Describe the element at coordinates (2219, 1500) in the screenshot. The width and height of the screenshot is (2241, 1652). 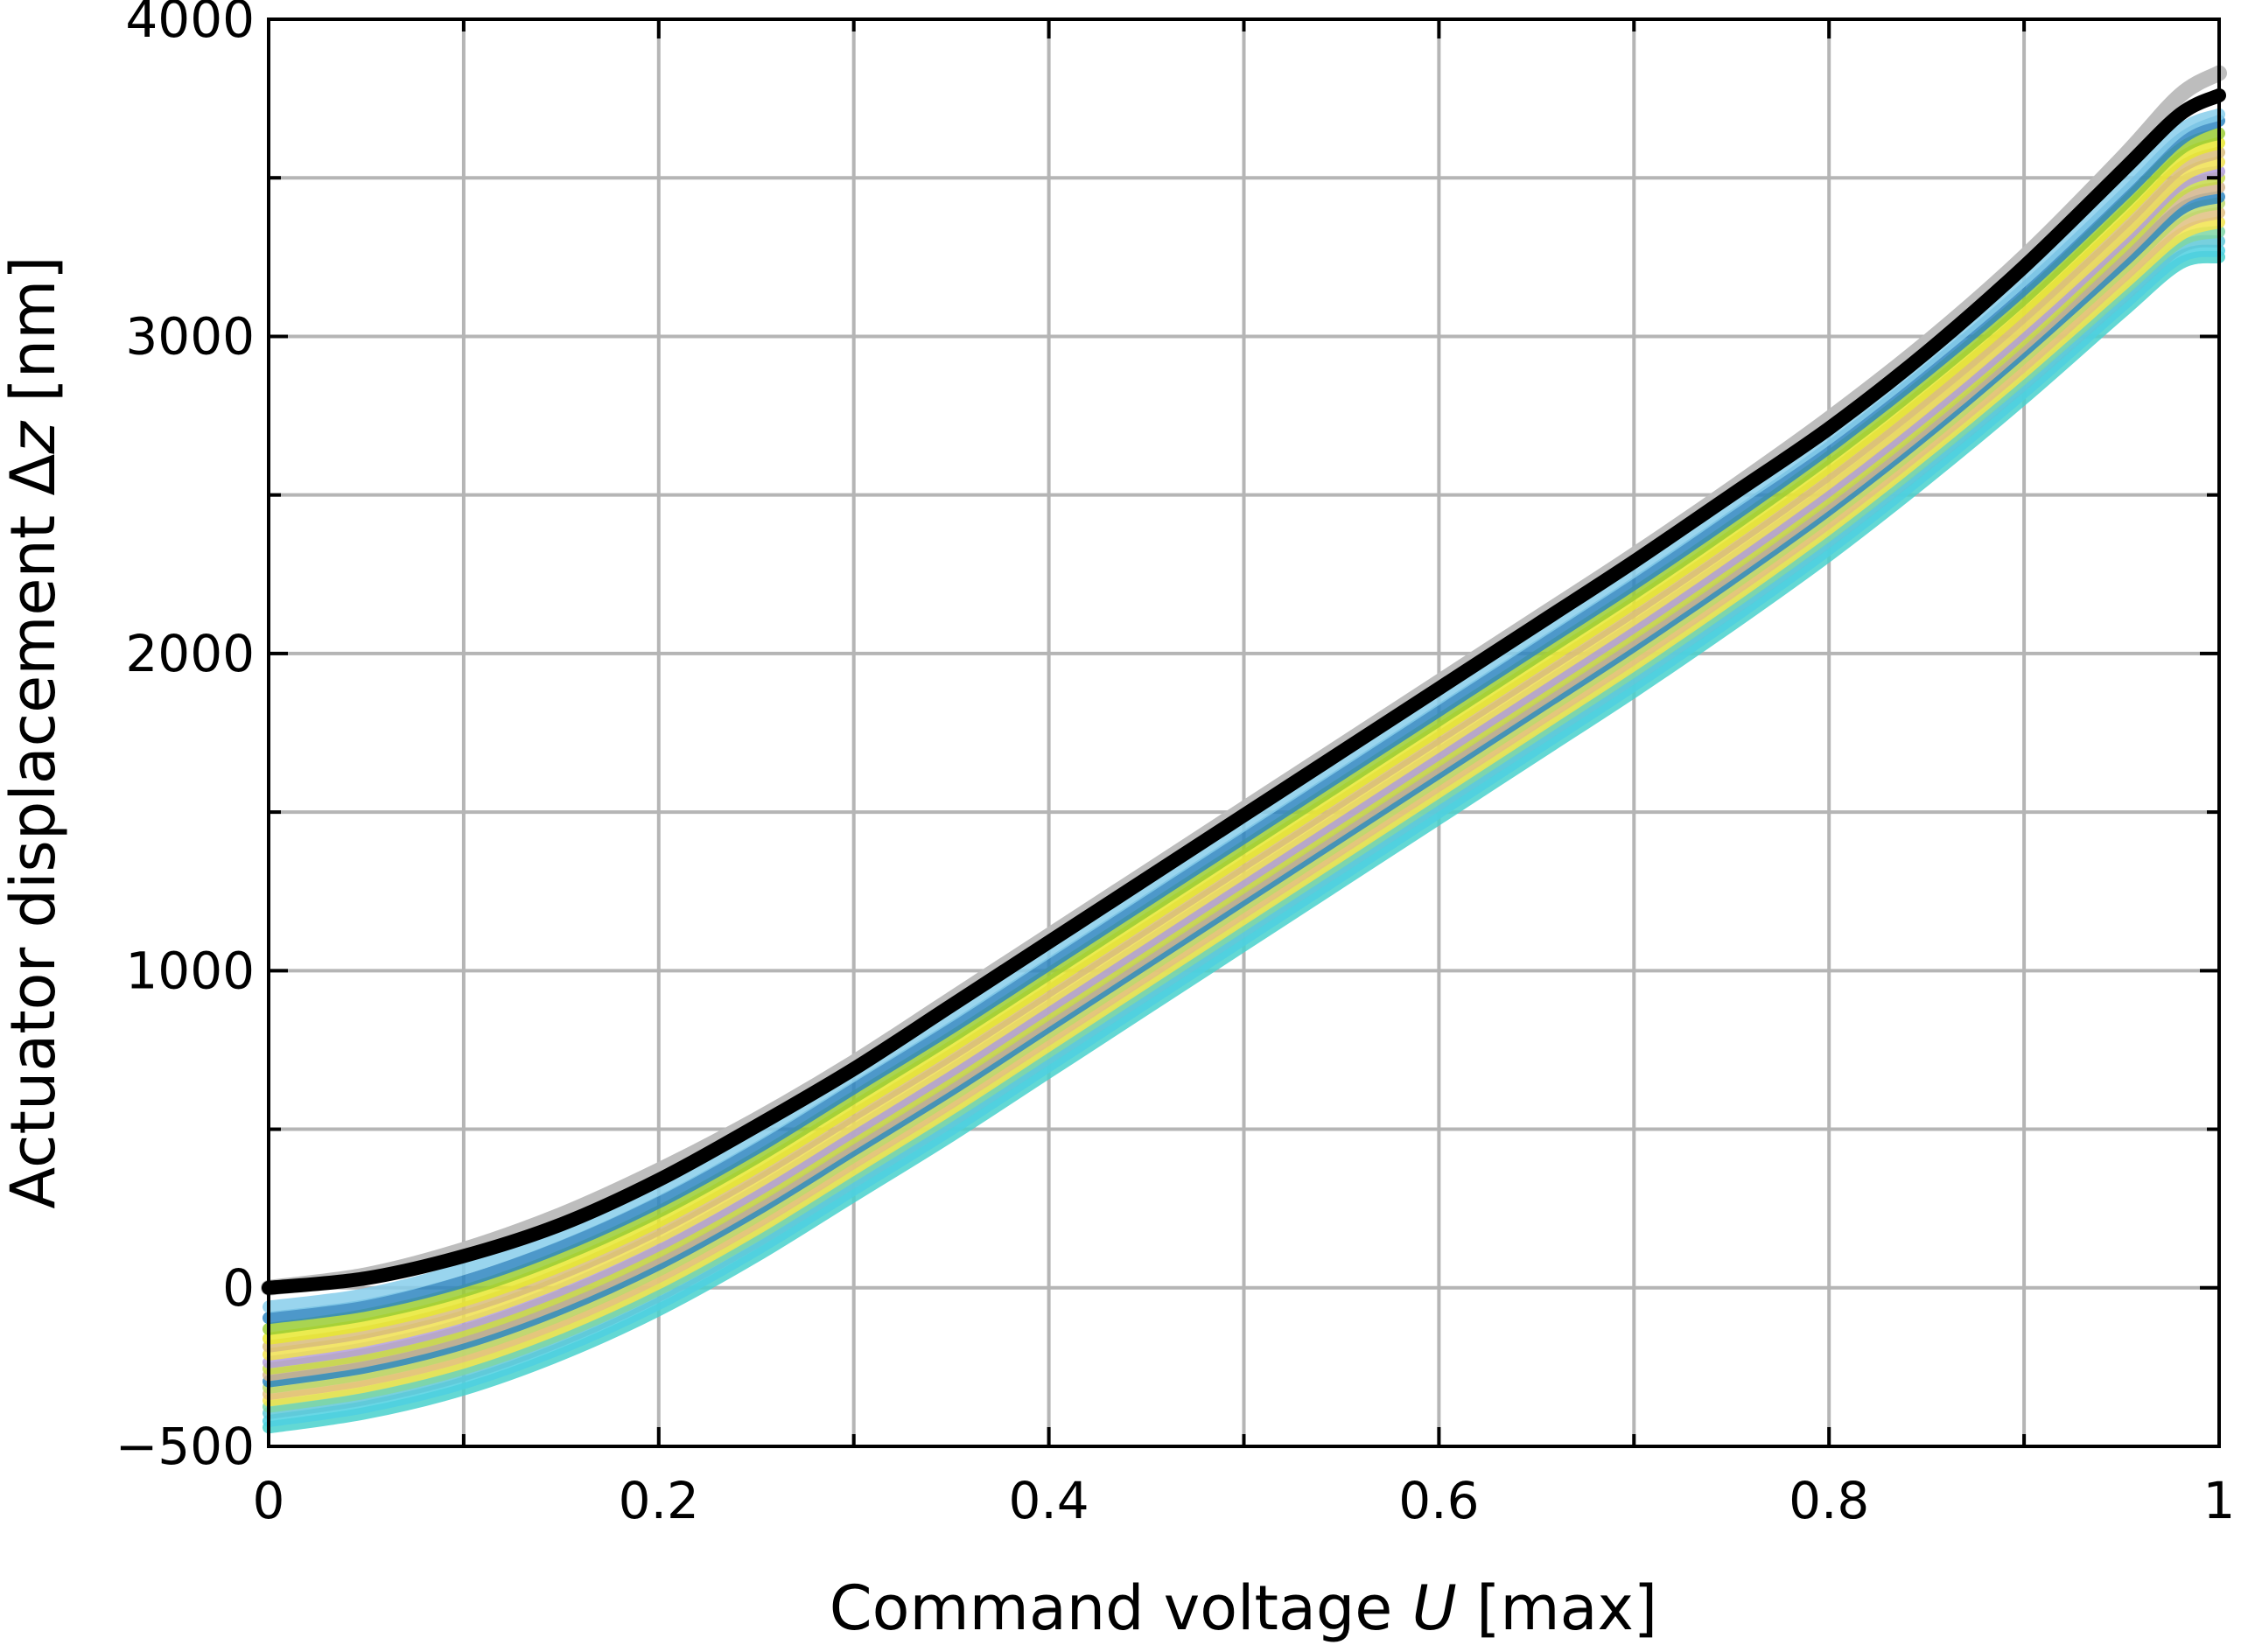
I see `x-tick-label: 1` at that location.